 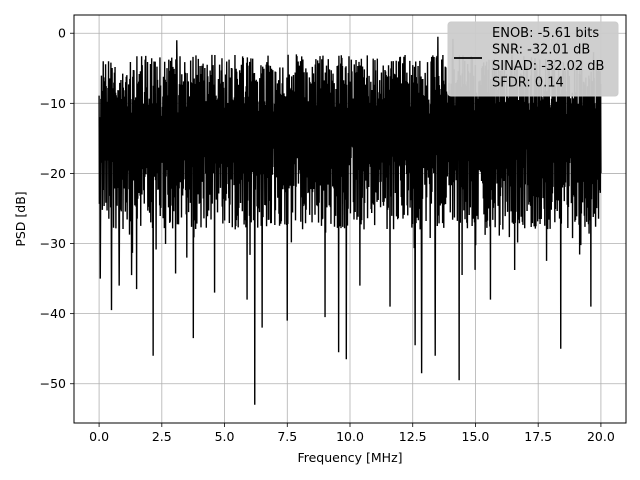 I want to click on legend-entry-enob: ENOB: -5.61 bits, so click(x=545, y=33).